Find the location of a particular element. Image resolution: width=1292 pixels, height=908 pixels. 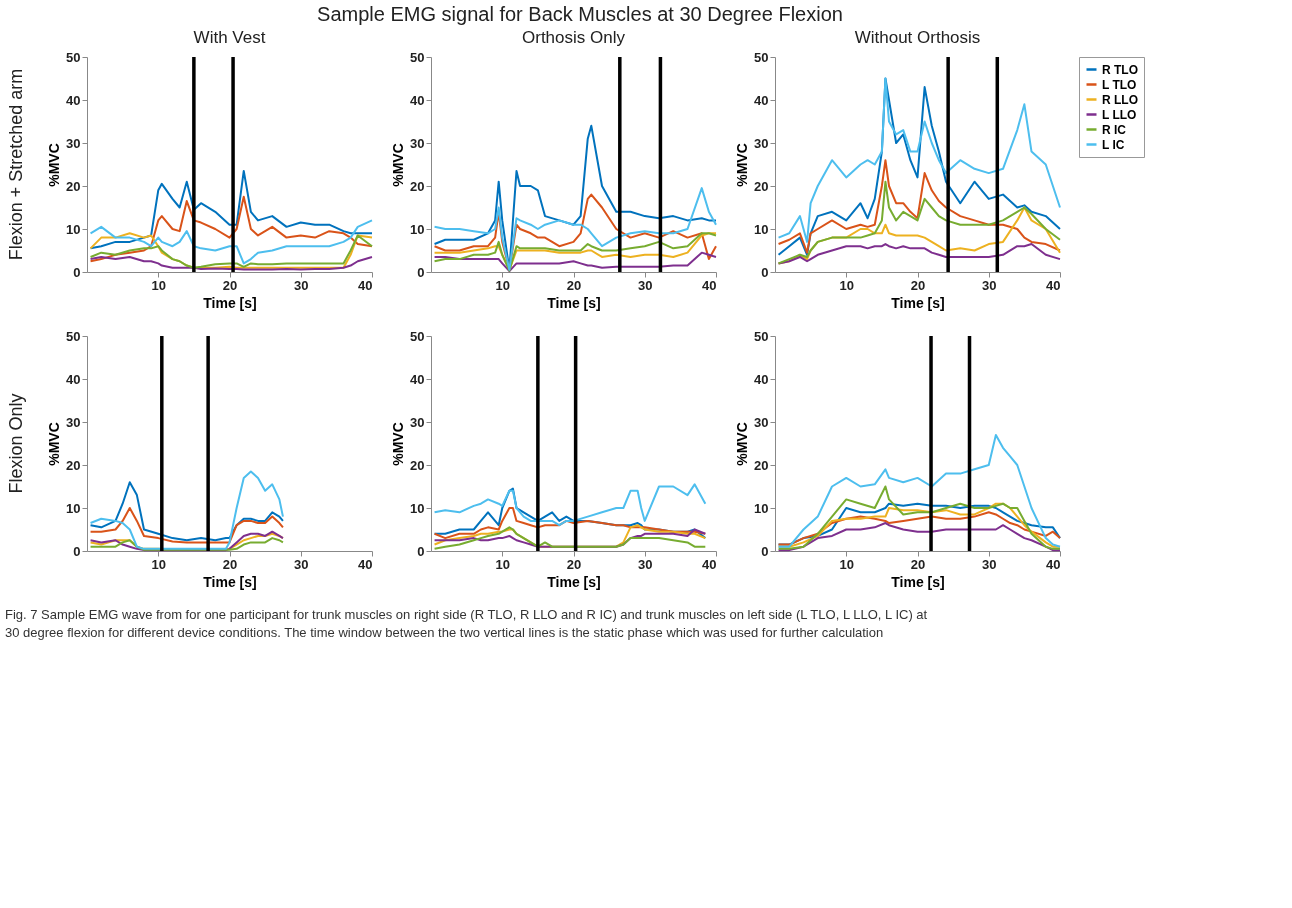

text: Flexion + Stretched arm is located at coordinates (16, 164).